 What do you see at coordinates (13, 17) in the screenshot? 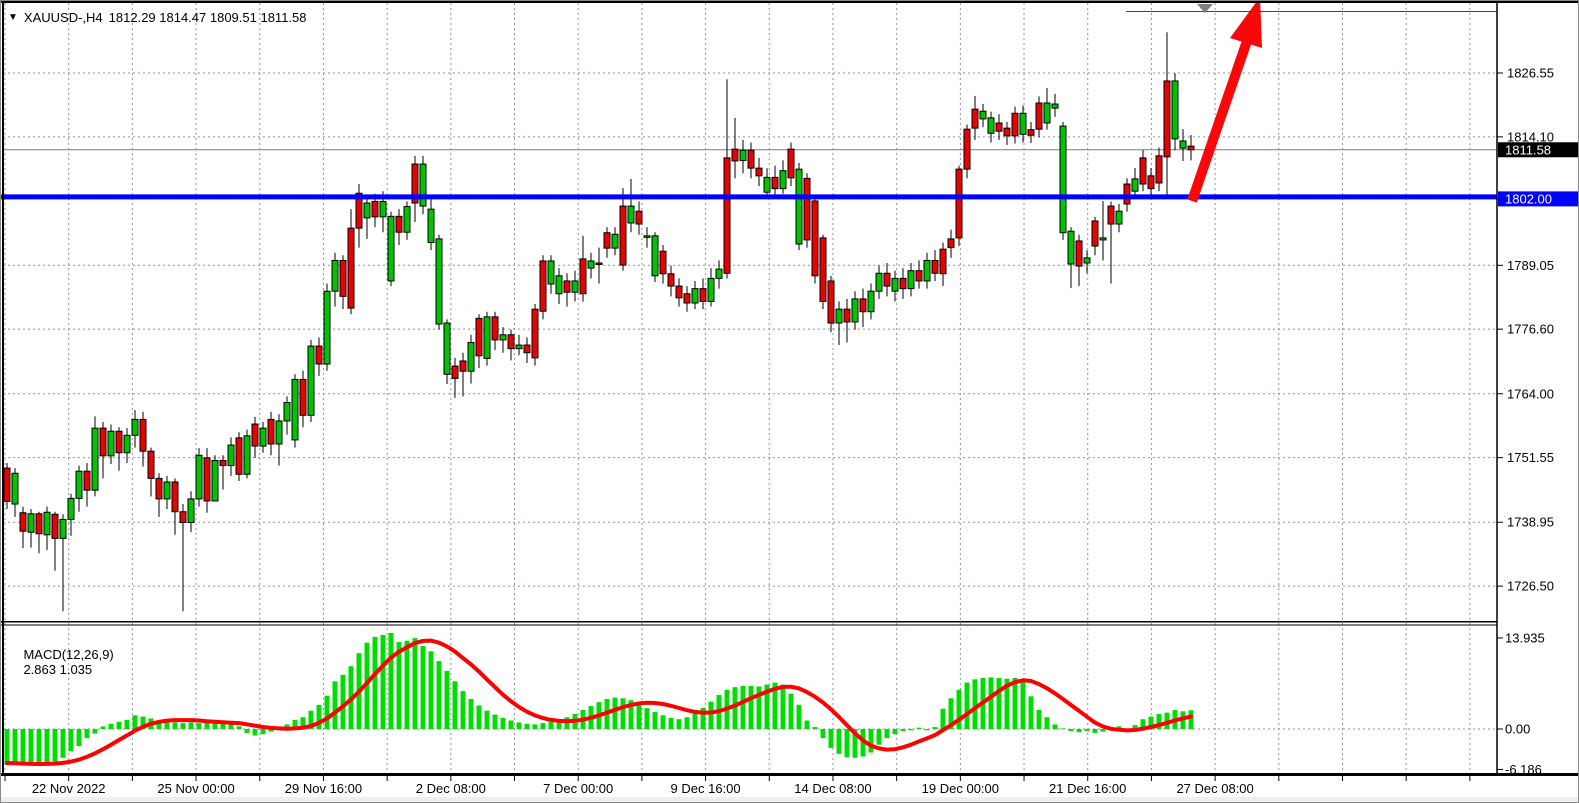
I see `symbol-dropdown-icon: ▼` at bounding box center [13, 17].